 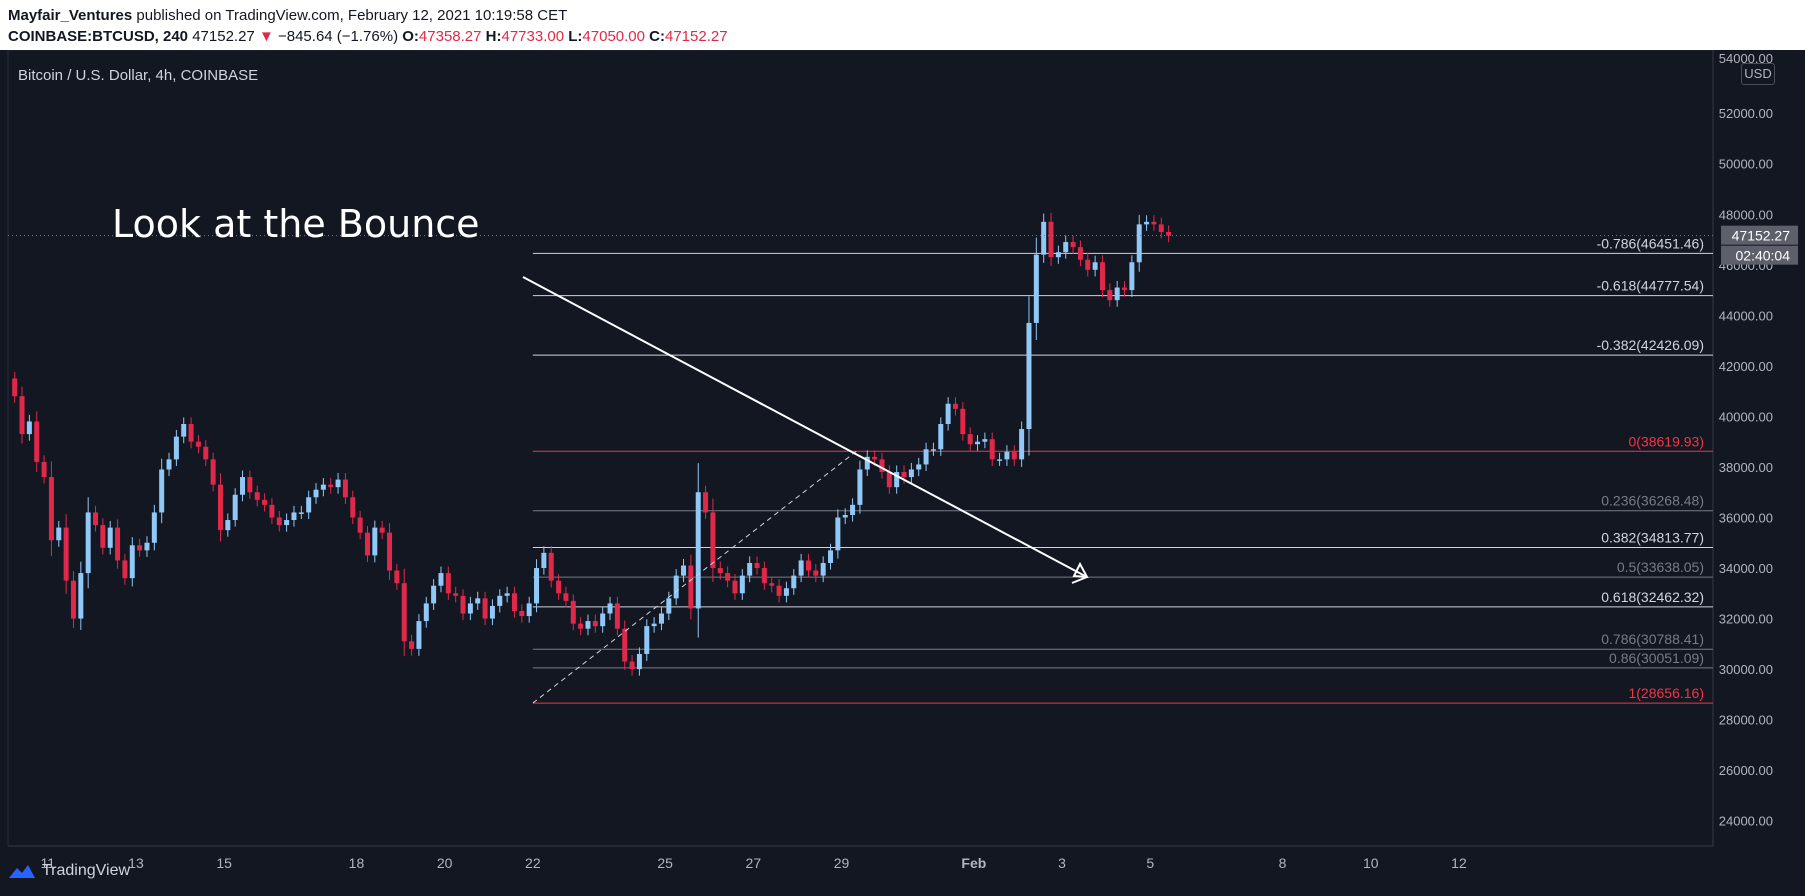 I want to click on annotation-arrow-line, so click(x=804, y=426).